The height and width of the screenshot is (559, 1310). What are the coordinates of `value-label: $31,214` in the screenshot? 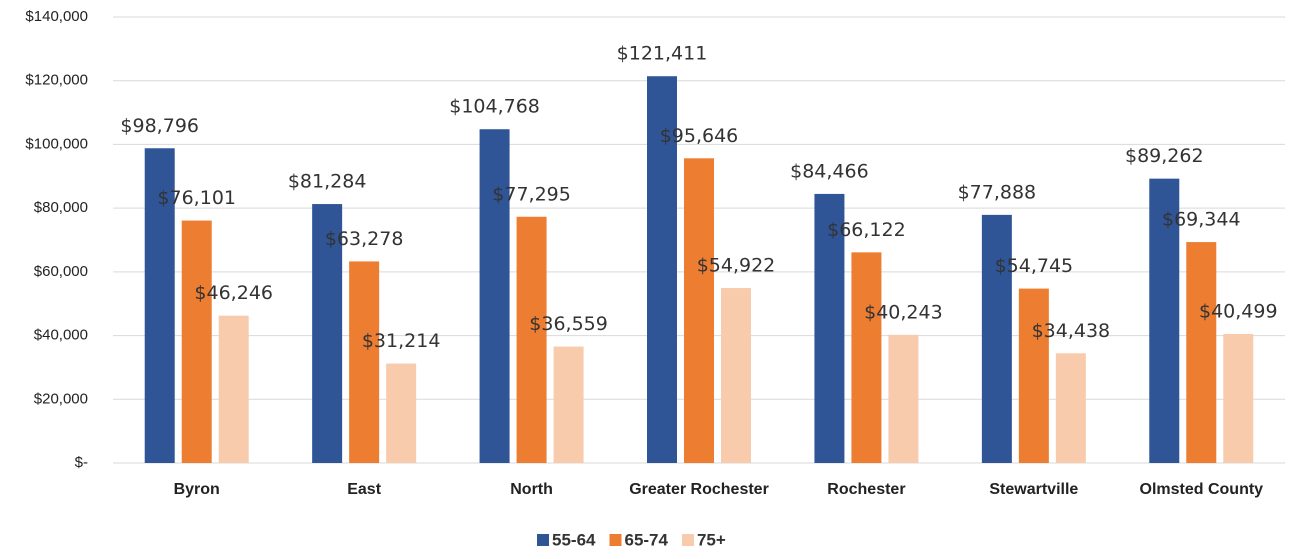 It's located at (401, 341).